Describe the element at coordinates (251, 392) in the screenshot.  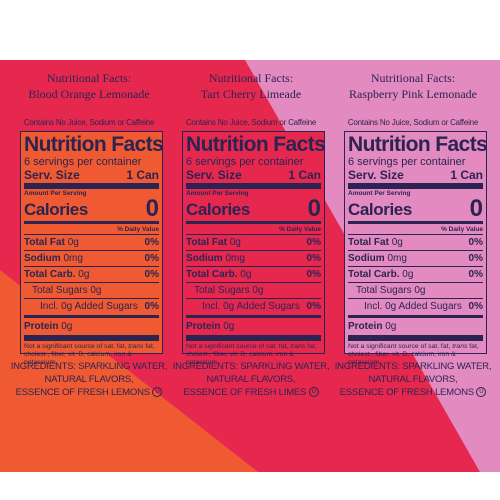
I see `ingredients-line-3: ESSENCE OF FRESH LIMES U` at that location.